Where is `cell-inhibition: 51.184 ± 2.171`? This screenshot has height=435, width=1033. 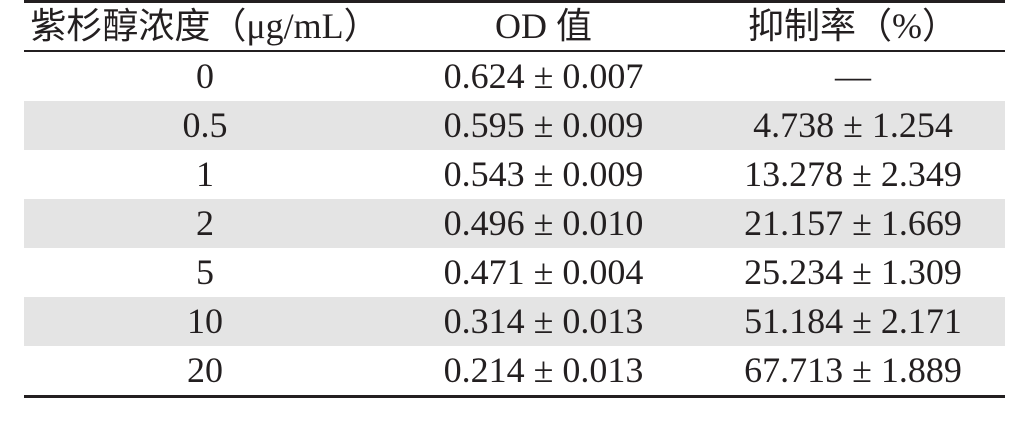 cell-inhibition: 51.184 ± 2.171 is located at coordinates (853, 321).